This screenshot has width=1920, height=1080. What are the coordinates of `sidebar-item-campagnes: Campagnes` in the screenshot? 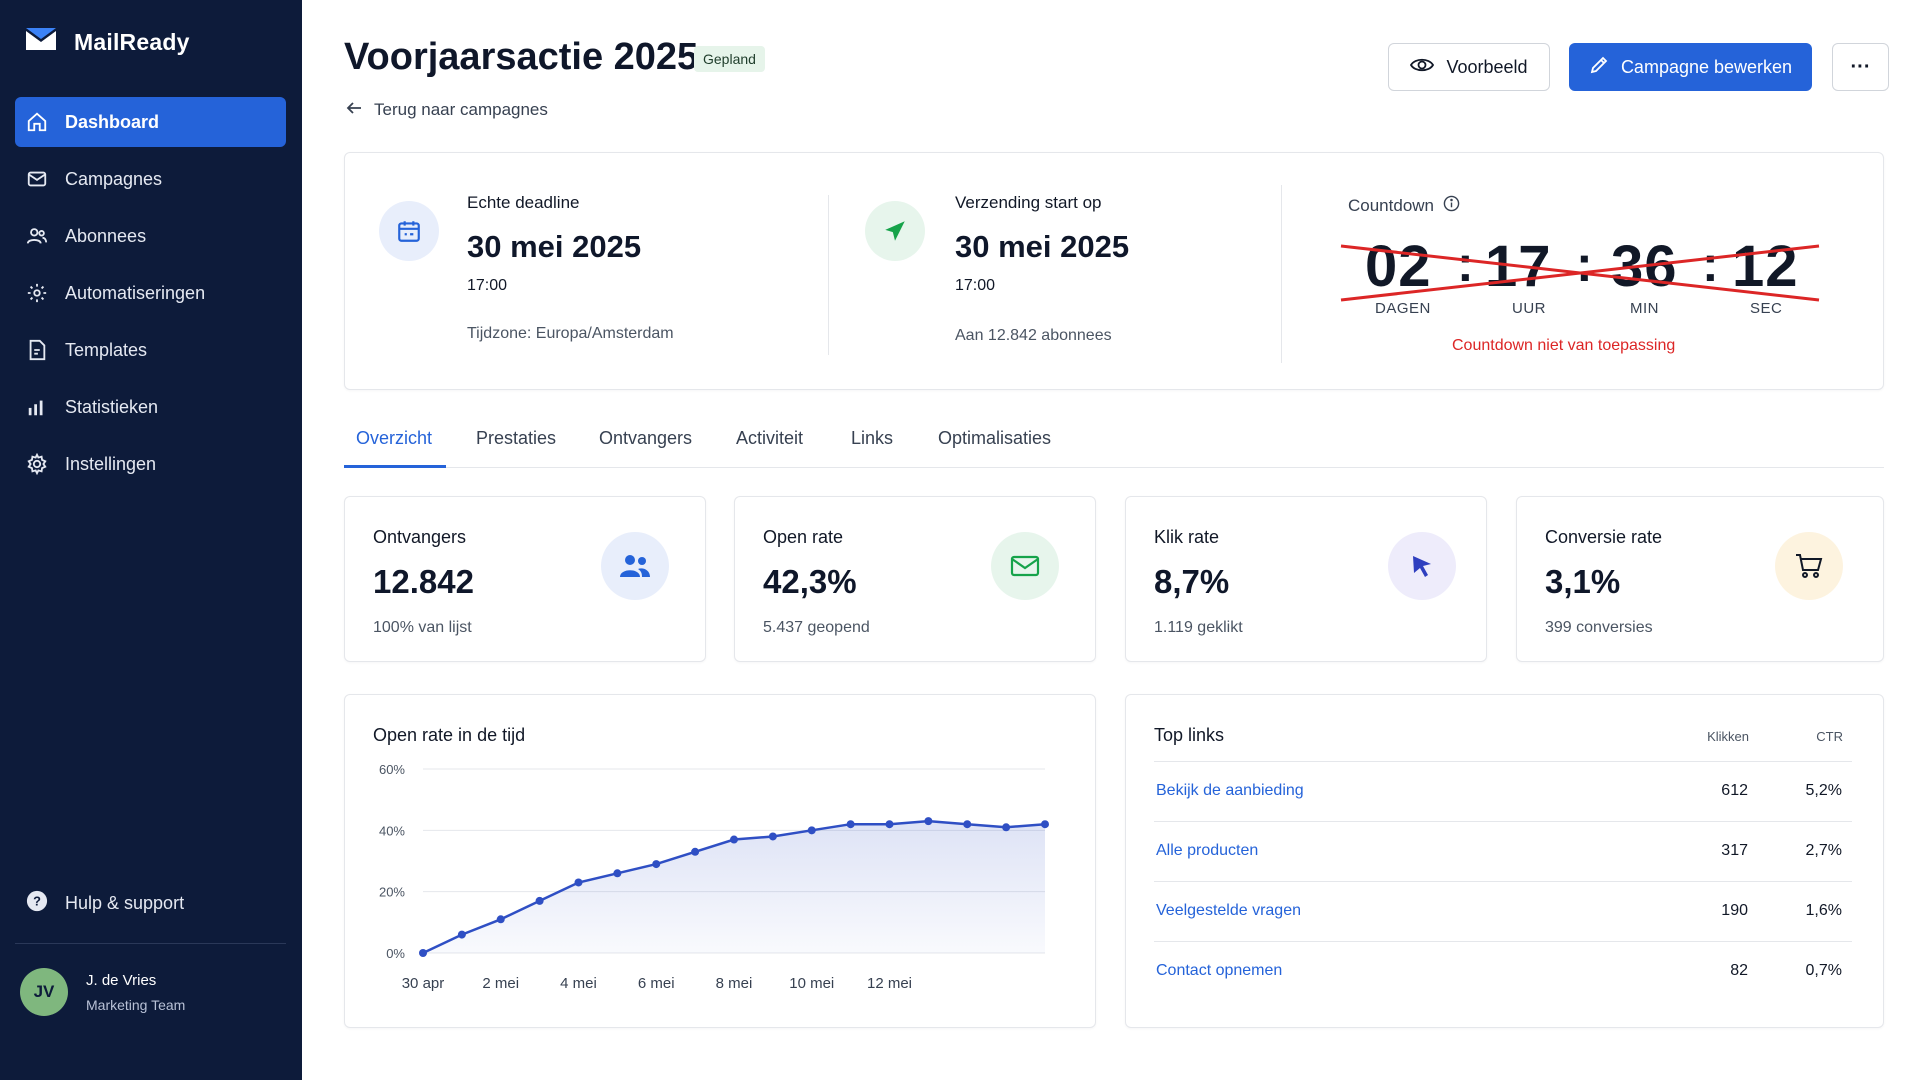 It's located at (150, 179).